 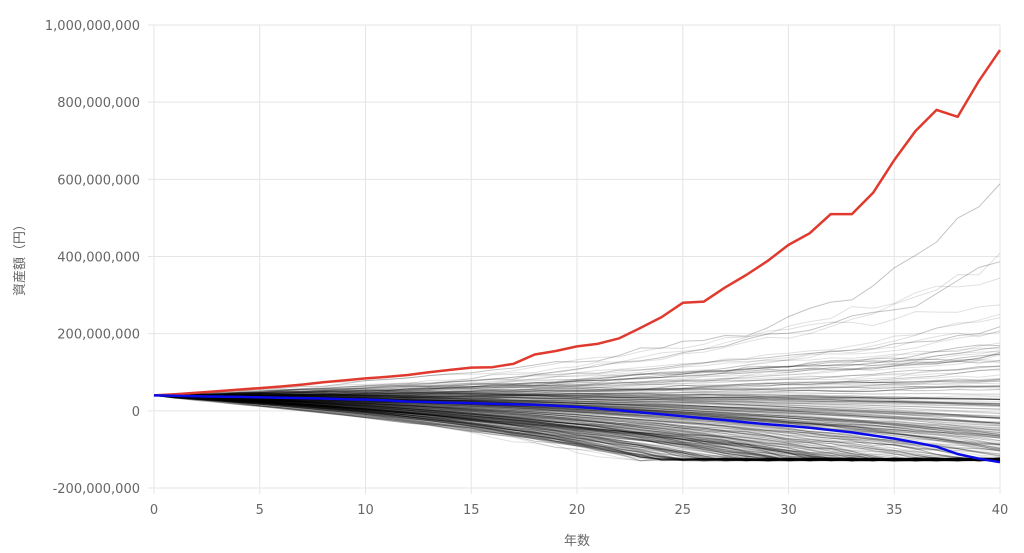 What do you see at coordinates (577, 510) in the screenshot?
I see `x-tick-label: 20` at bounding box center [577, 510].